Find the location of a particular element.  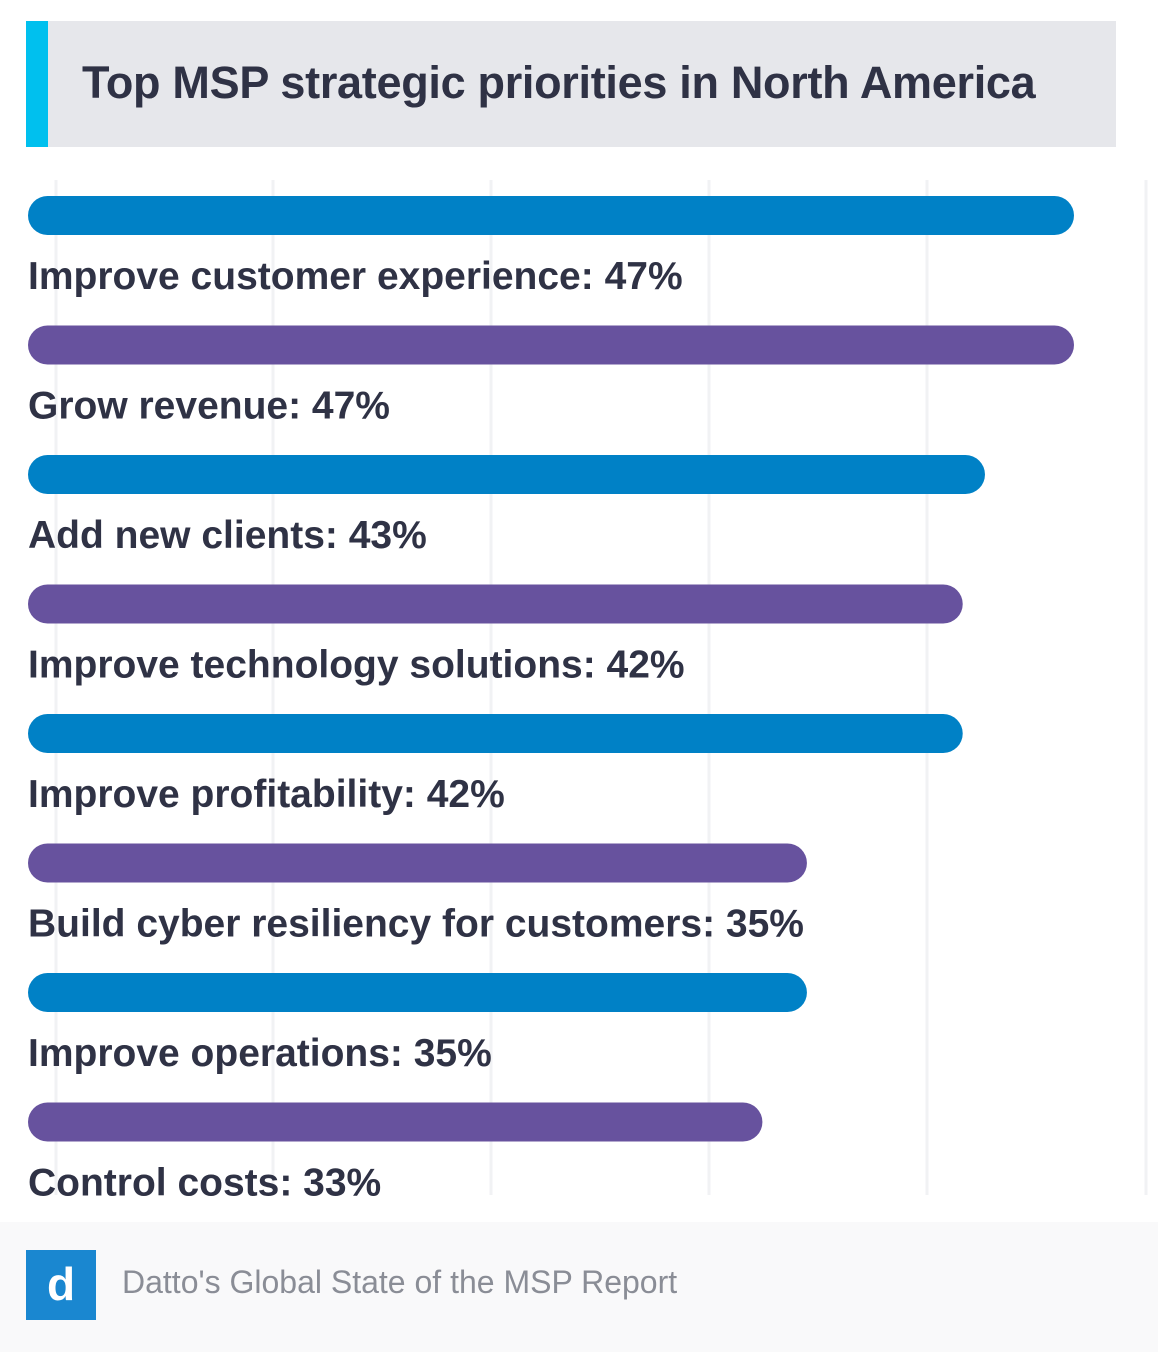

bar-label-1: Grow revenue: 47% is located at coordinates (209, 406).